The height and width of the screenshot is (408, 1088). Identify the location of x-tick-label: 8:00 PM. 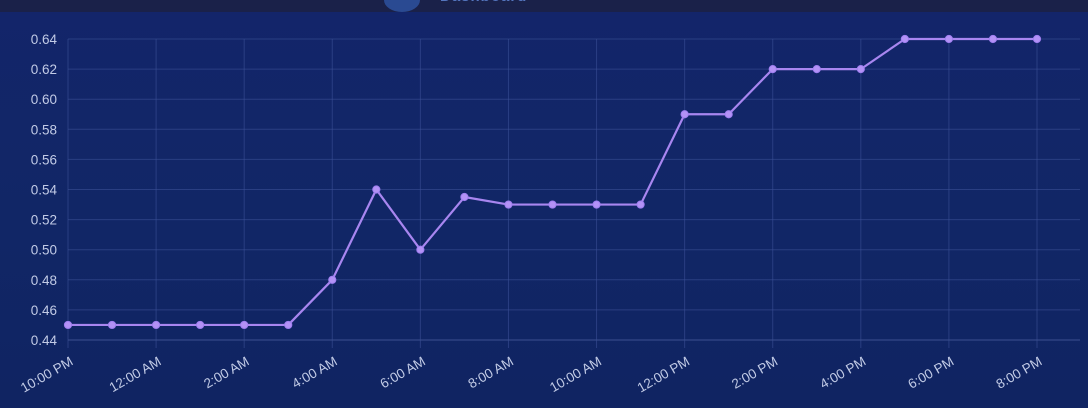
(1018, 373).